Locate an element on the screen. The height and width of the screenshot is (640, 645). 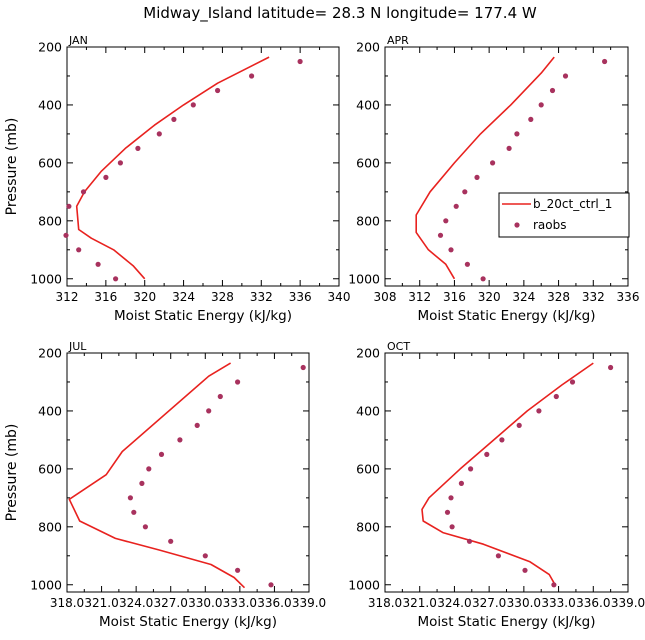
oct-xtick-label: 324.0 is located at coordinates (454, 603).